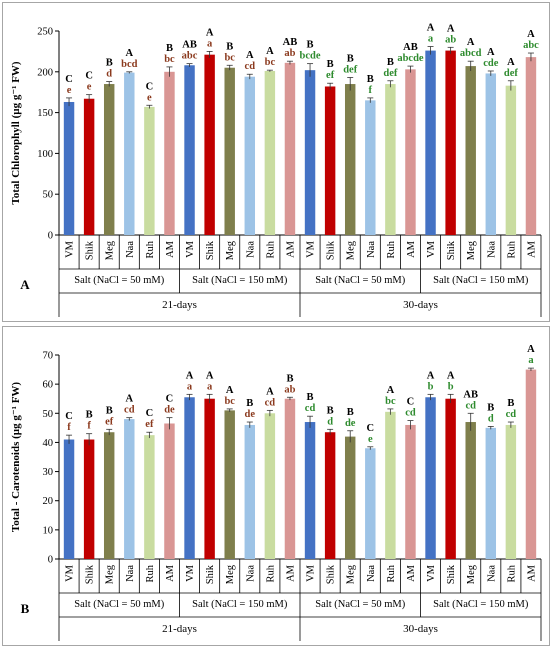 This screenshot has width=550, height=648. Describe the element at coordinates (190, 386) in the screenshot. I see `chart1-significance-lower: a` at that location.